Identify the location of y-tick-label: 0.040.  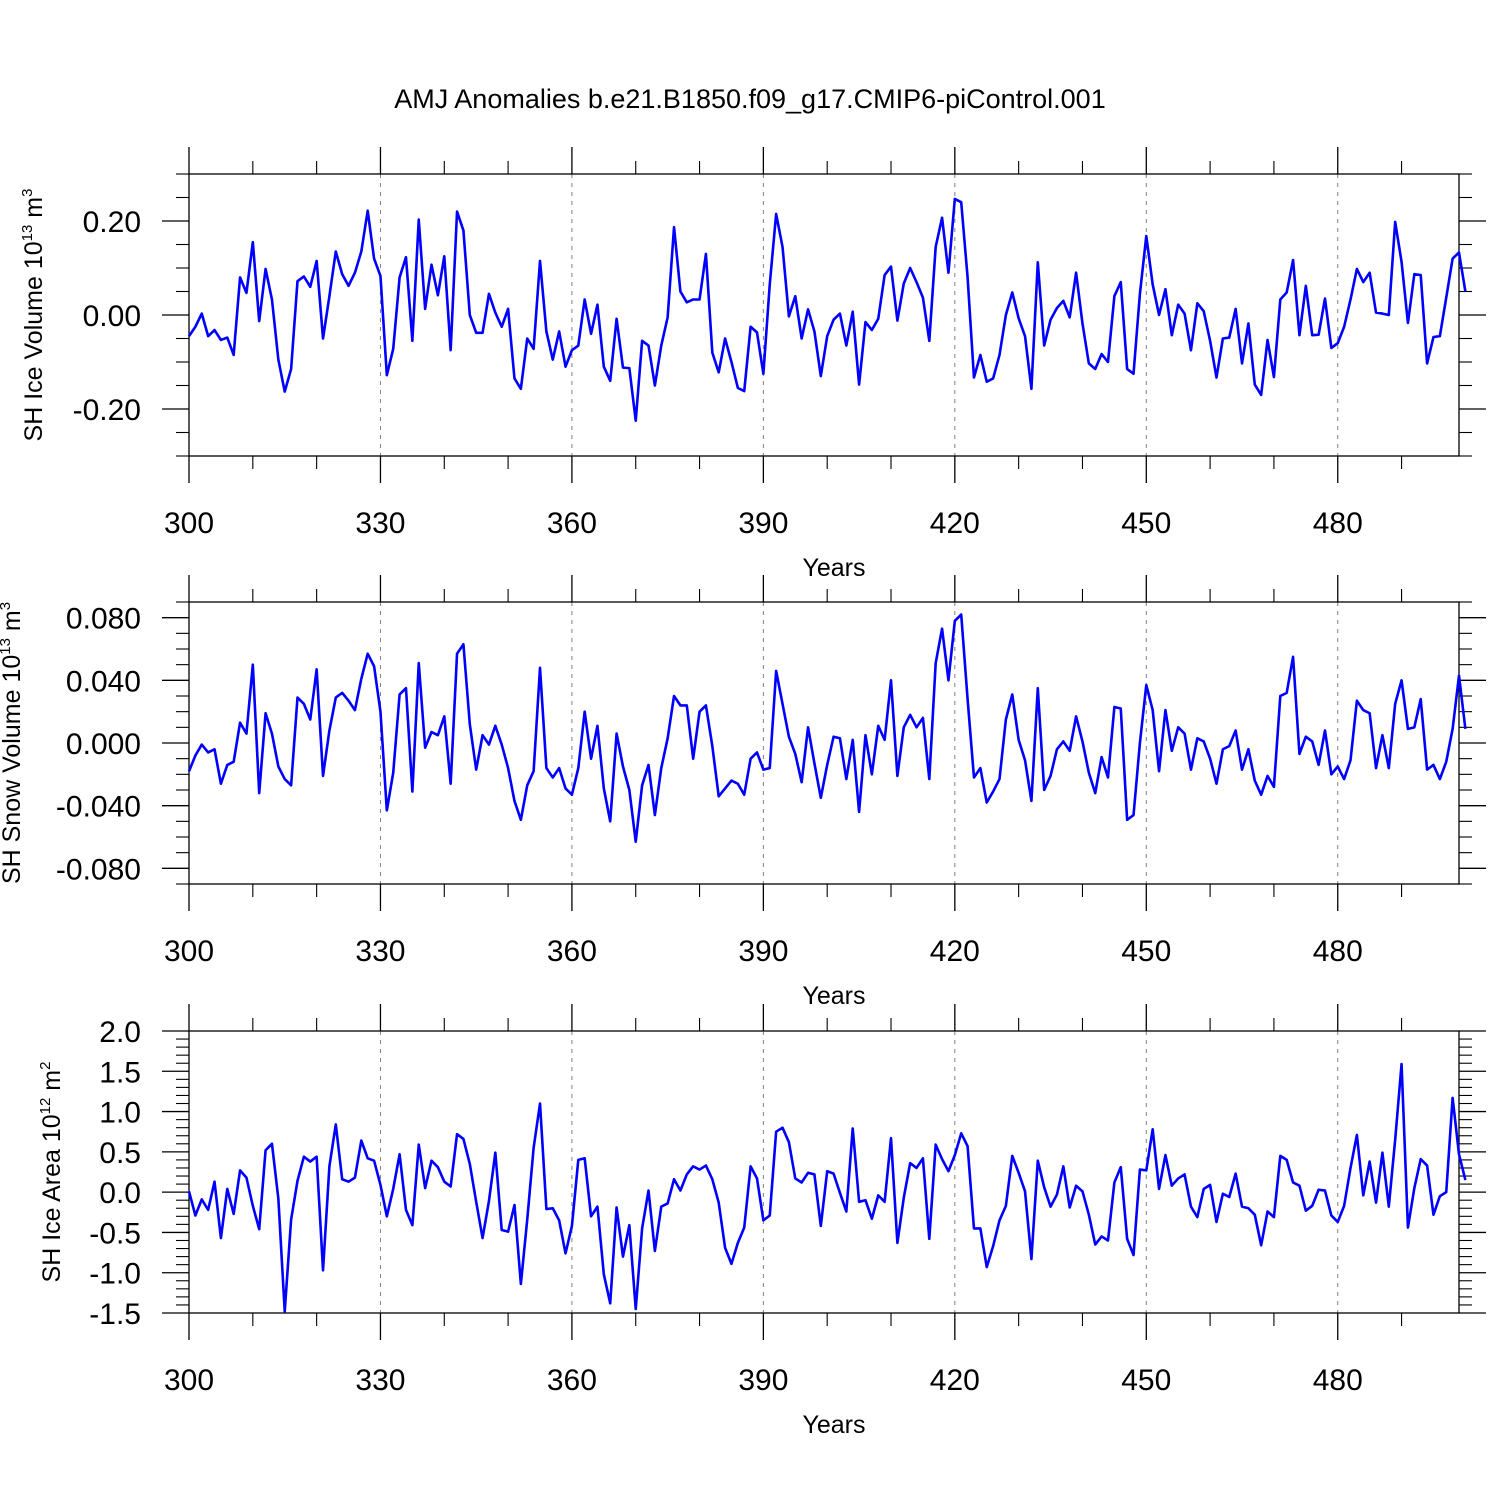
(103, 681).